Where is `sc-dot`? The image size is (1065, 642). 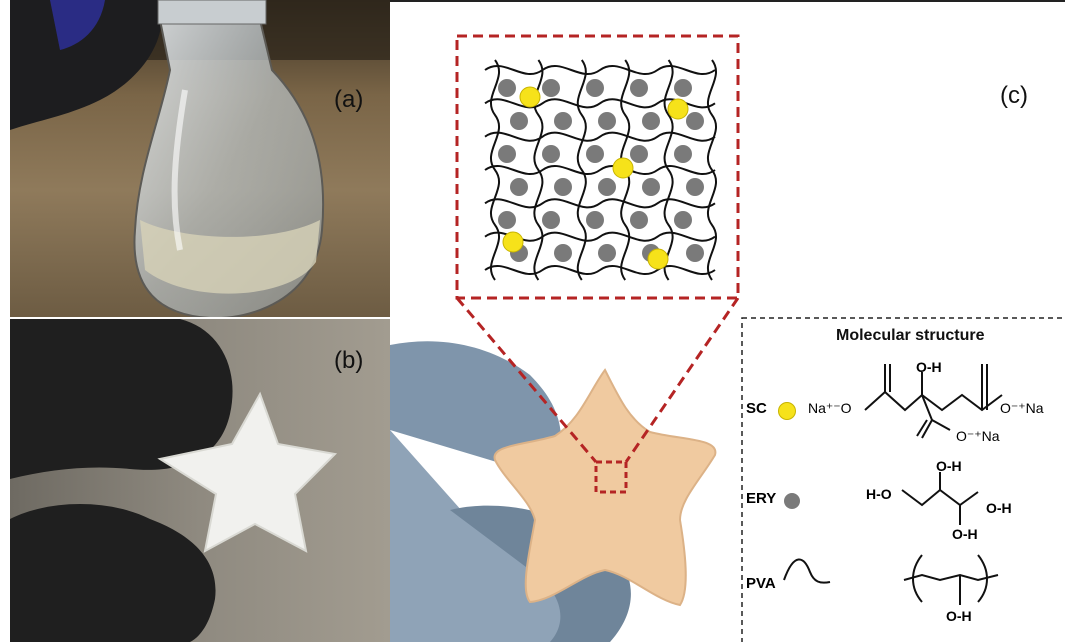 sc-dot is located at coordinates (787, 411).